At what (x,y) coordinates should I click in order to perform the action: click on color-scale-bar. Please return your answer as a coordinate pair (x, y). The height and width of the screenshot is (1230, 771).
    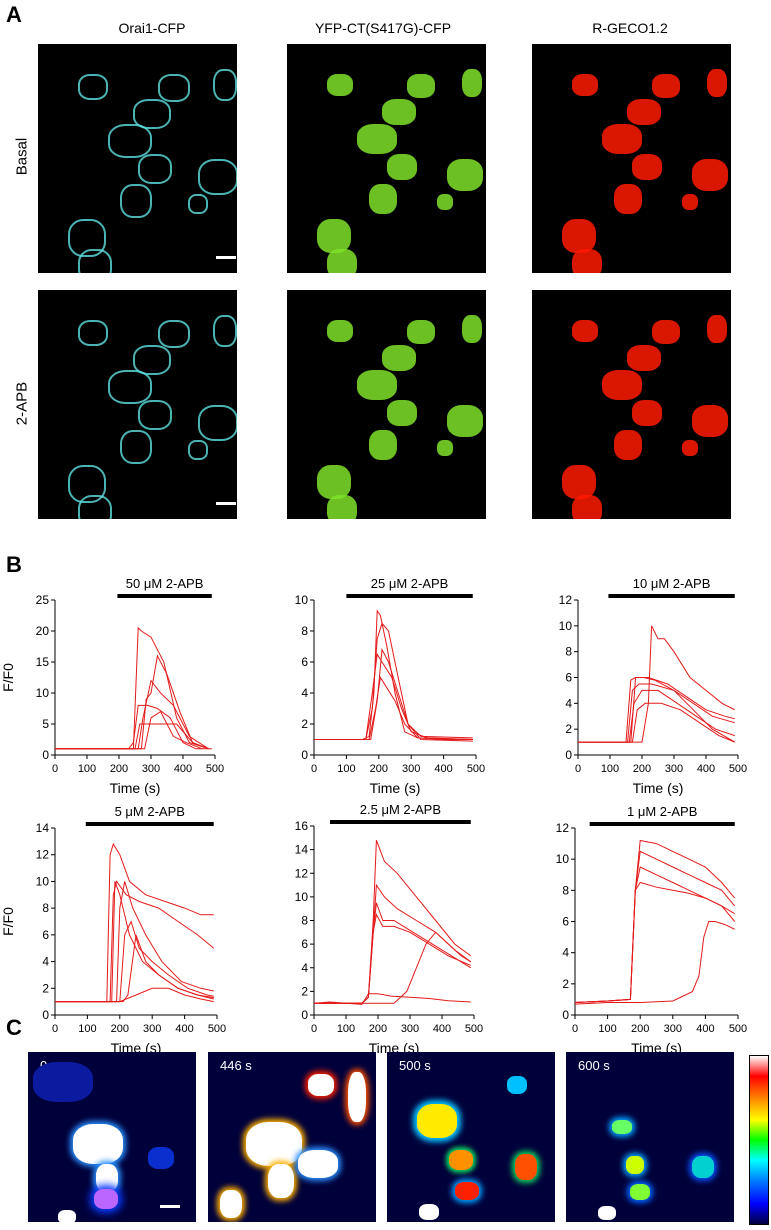
    Looking at the image, I should click on (759, 1140).